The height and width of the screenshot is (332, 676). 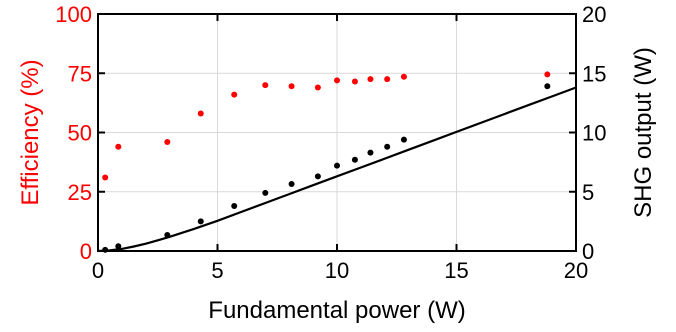 What do you see at coordinates (30, 132) in the screenshot?
I see `y-axis-left-label: Efficiency (%)` at bounding box center [30, 132].